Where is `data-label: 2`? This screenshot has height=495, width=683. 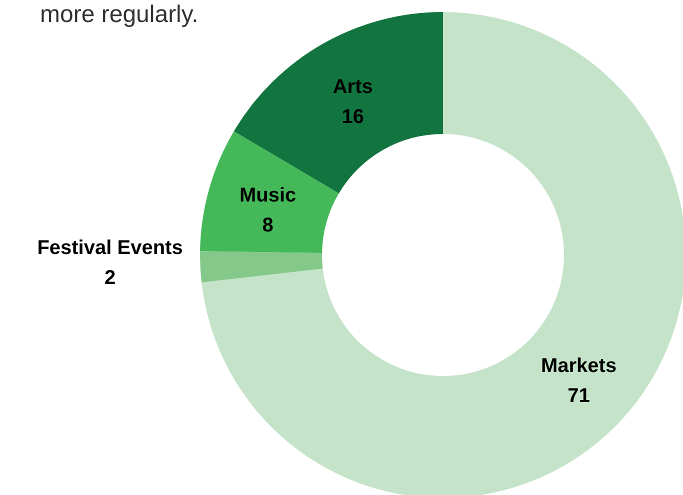
data-label: 2 is located at coordinates (110, 278).